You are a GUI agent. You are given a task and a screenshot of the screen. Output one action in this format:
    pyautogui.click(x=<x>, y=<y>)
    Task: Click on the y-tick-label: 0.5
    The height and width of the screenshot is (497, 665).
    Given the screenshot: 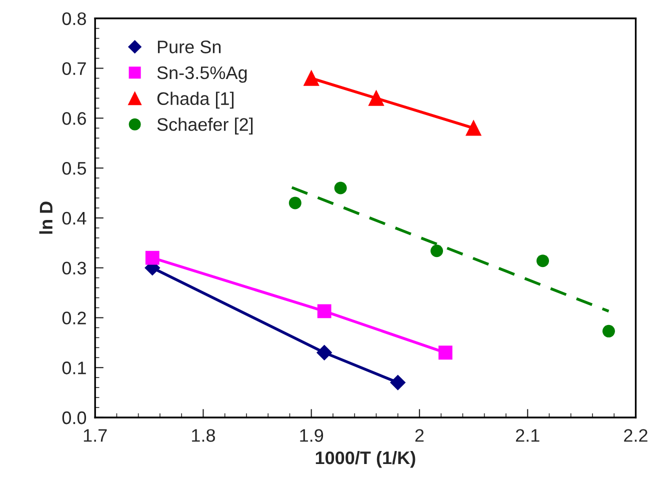 What is the action you would take?
    pyautogui.click(x=74, y=168)
    